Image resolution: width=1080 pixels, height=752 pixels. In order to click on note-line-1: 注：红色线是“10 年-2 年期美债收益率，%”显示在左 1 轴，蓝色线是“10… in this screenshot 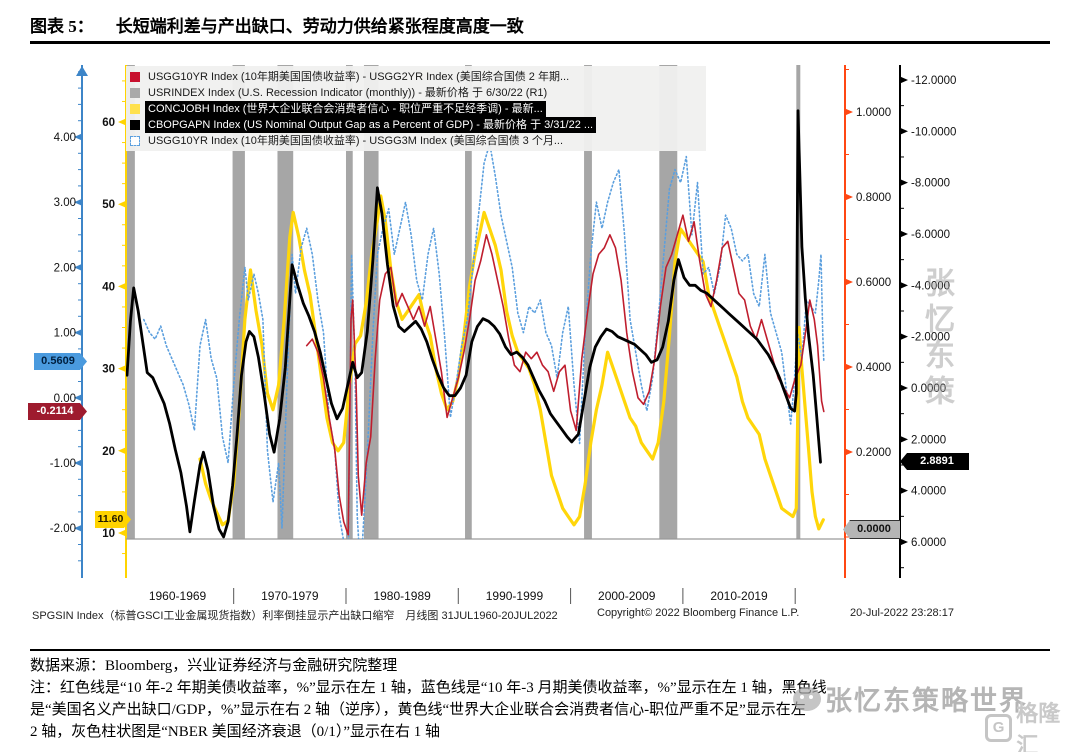, I will do `click(428, 688)`.